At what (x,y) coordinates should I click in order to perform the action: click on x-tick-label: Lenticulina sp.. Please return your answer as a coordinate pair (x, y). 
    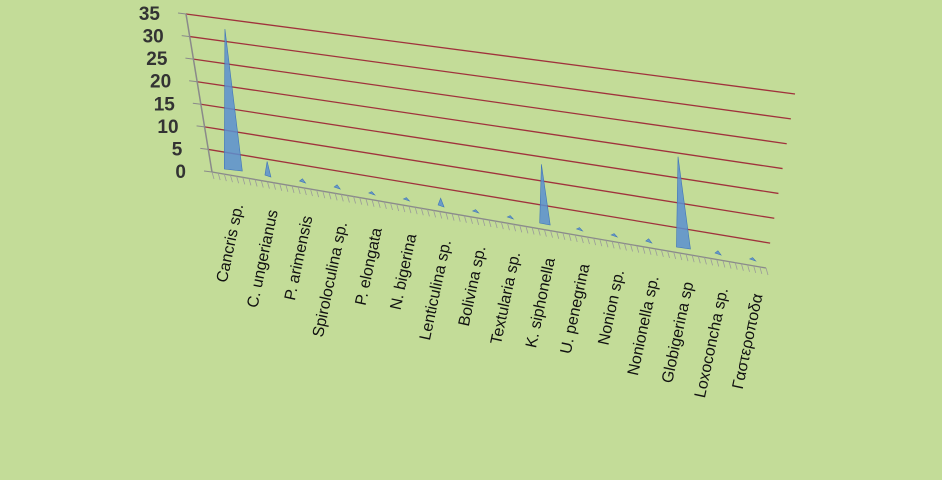
    Looking at the image, I should click on (436, 290).